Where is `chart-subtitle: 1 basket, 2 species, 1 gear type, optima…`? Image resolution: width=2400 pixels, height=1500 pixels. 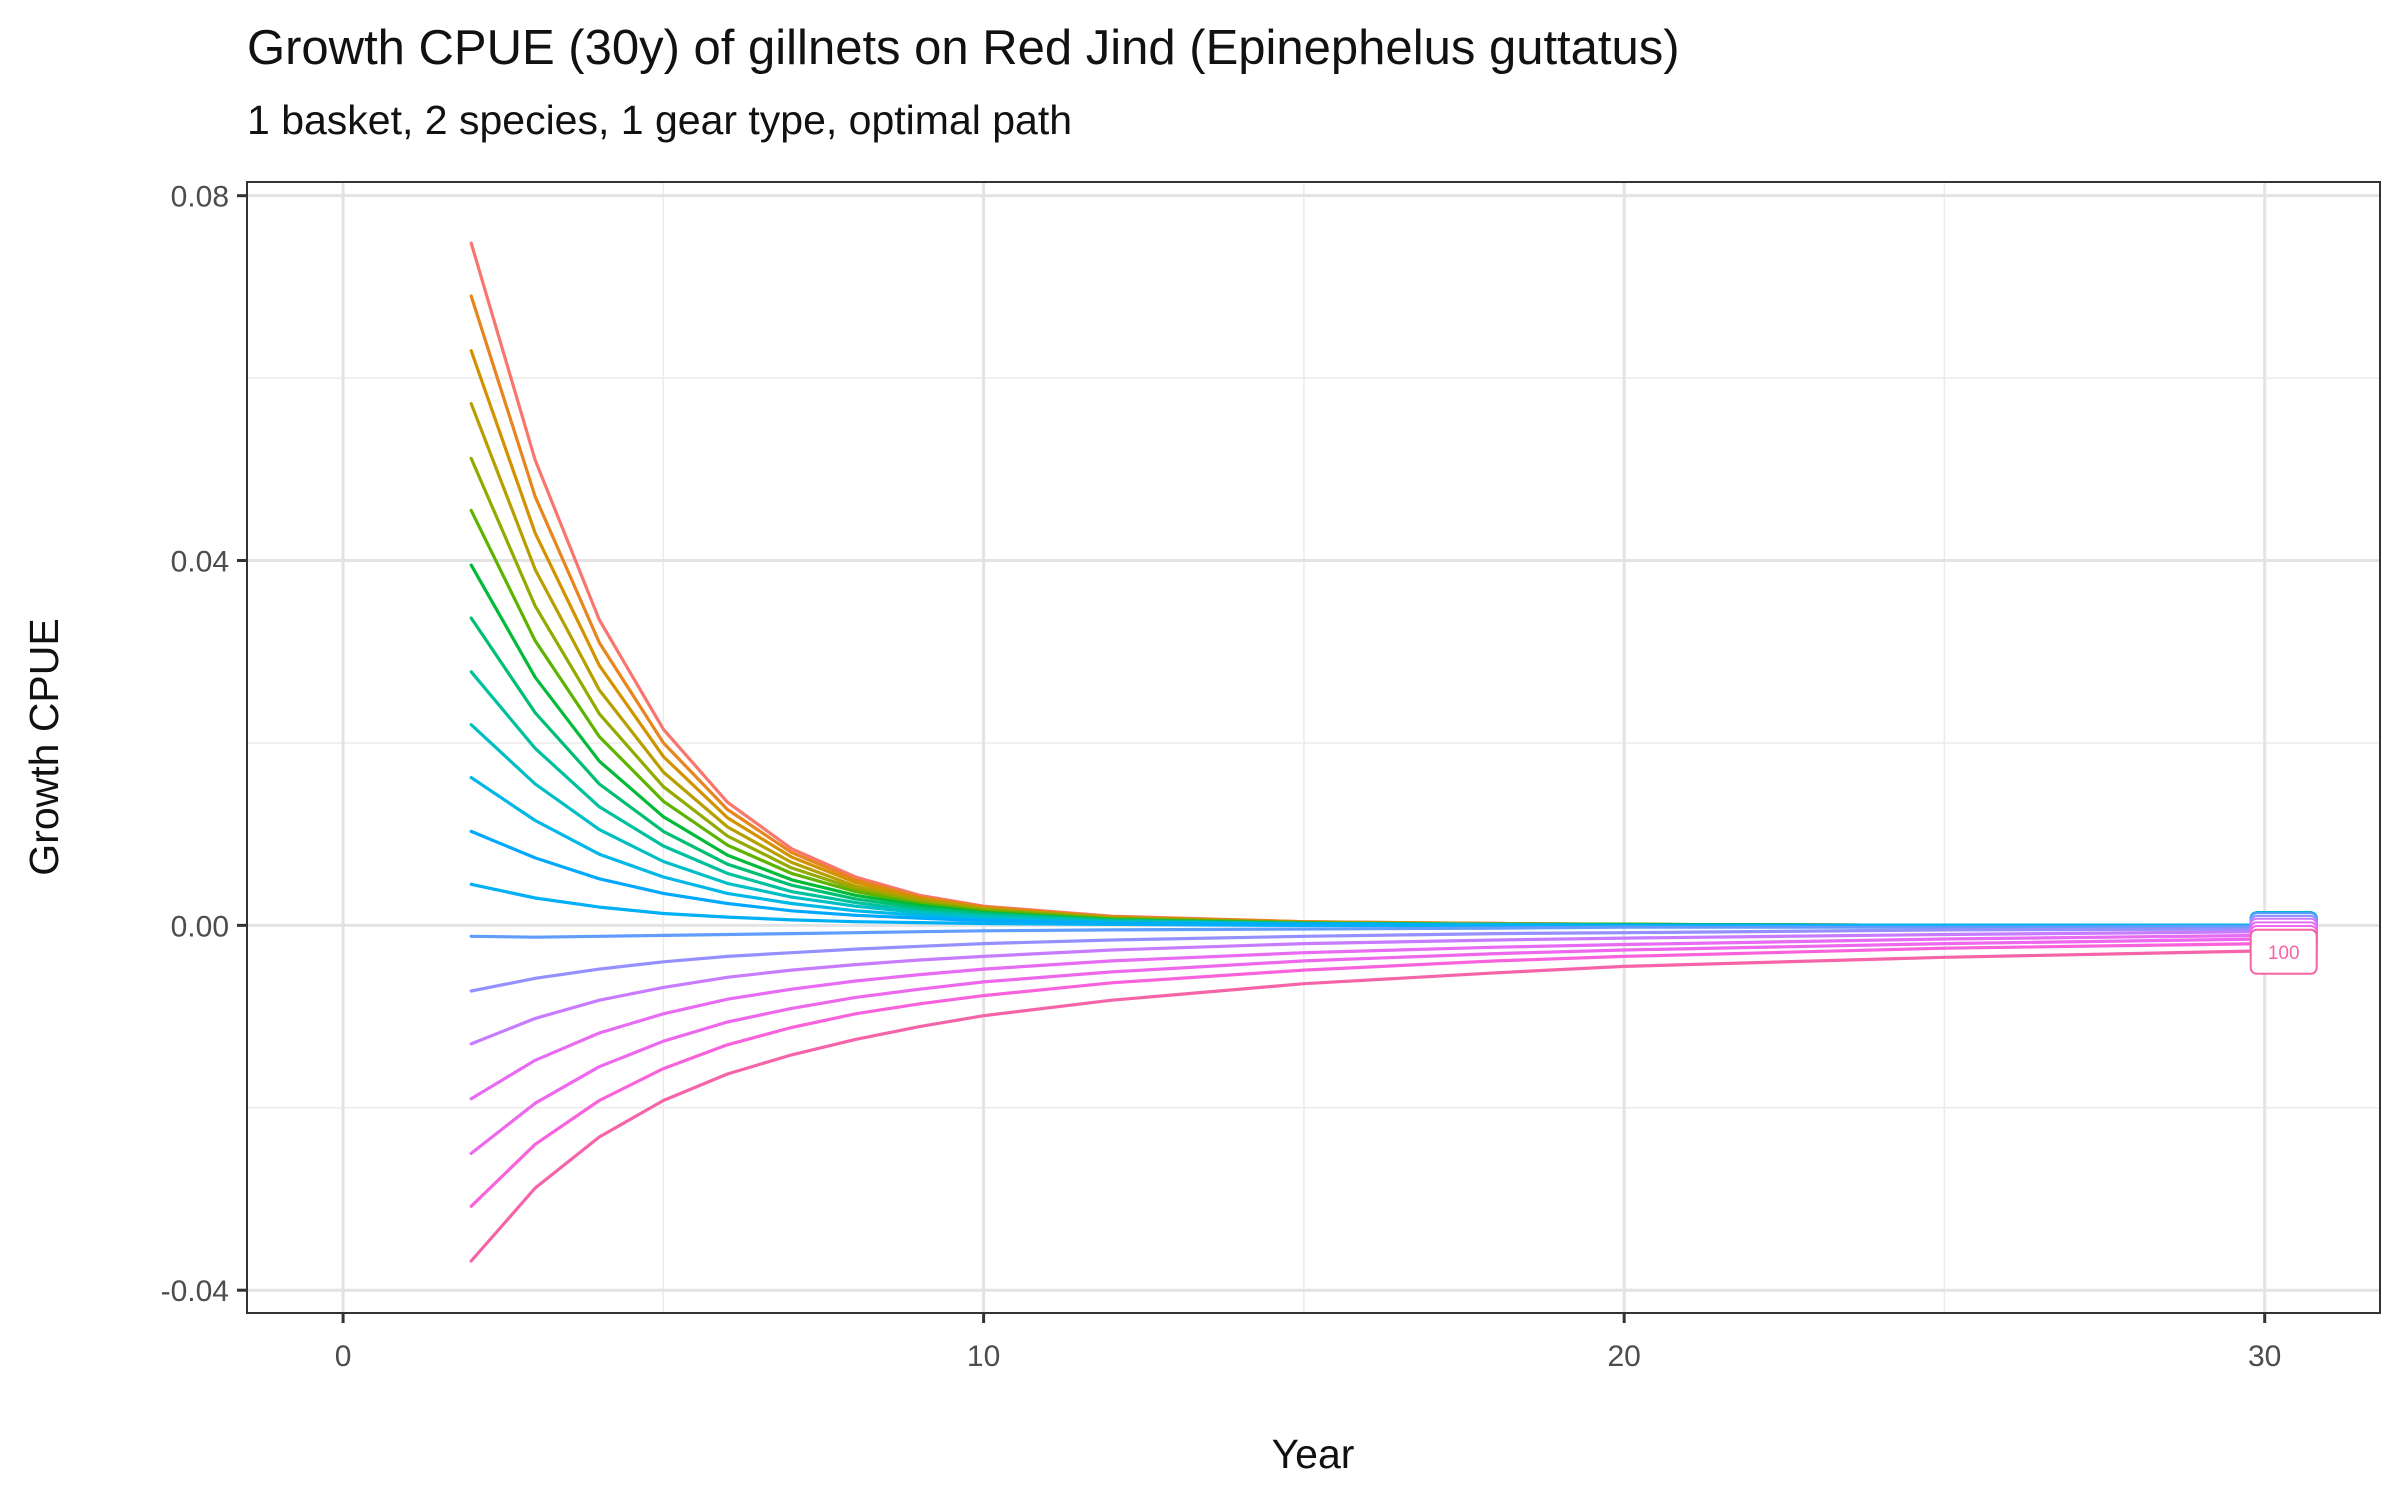 chart-subtitle: 1 basket, 2 species, 1 gear type, optima… is located at coordinates (660, 120).